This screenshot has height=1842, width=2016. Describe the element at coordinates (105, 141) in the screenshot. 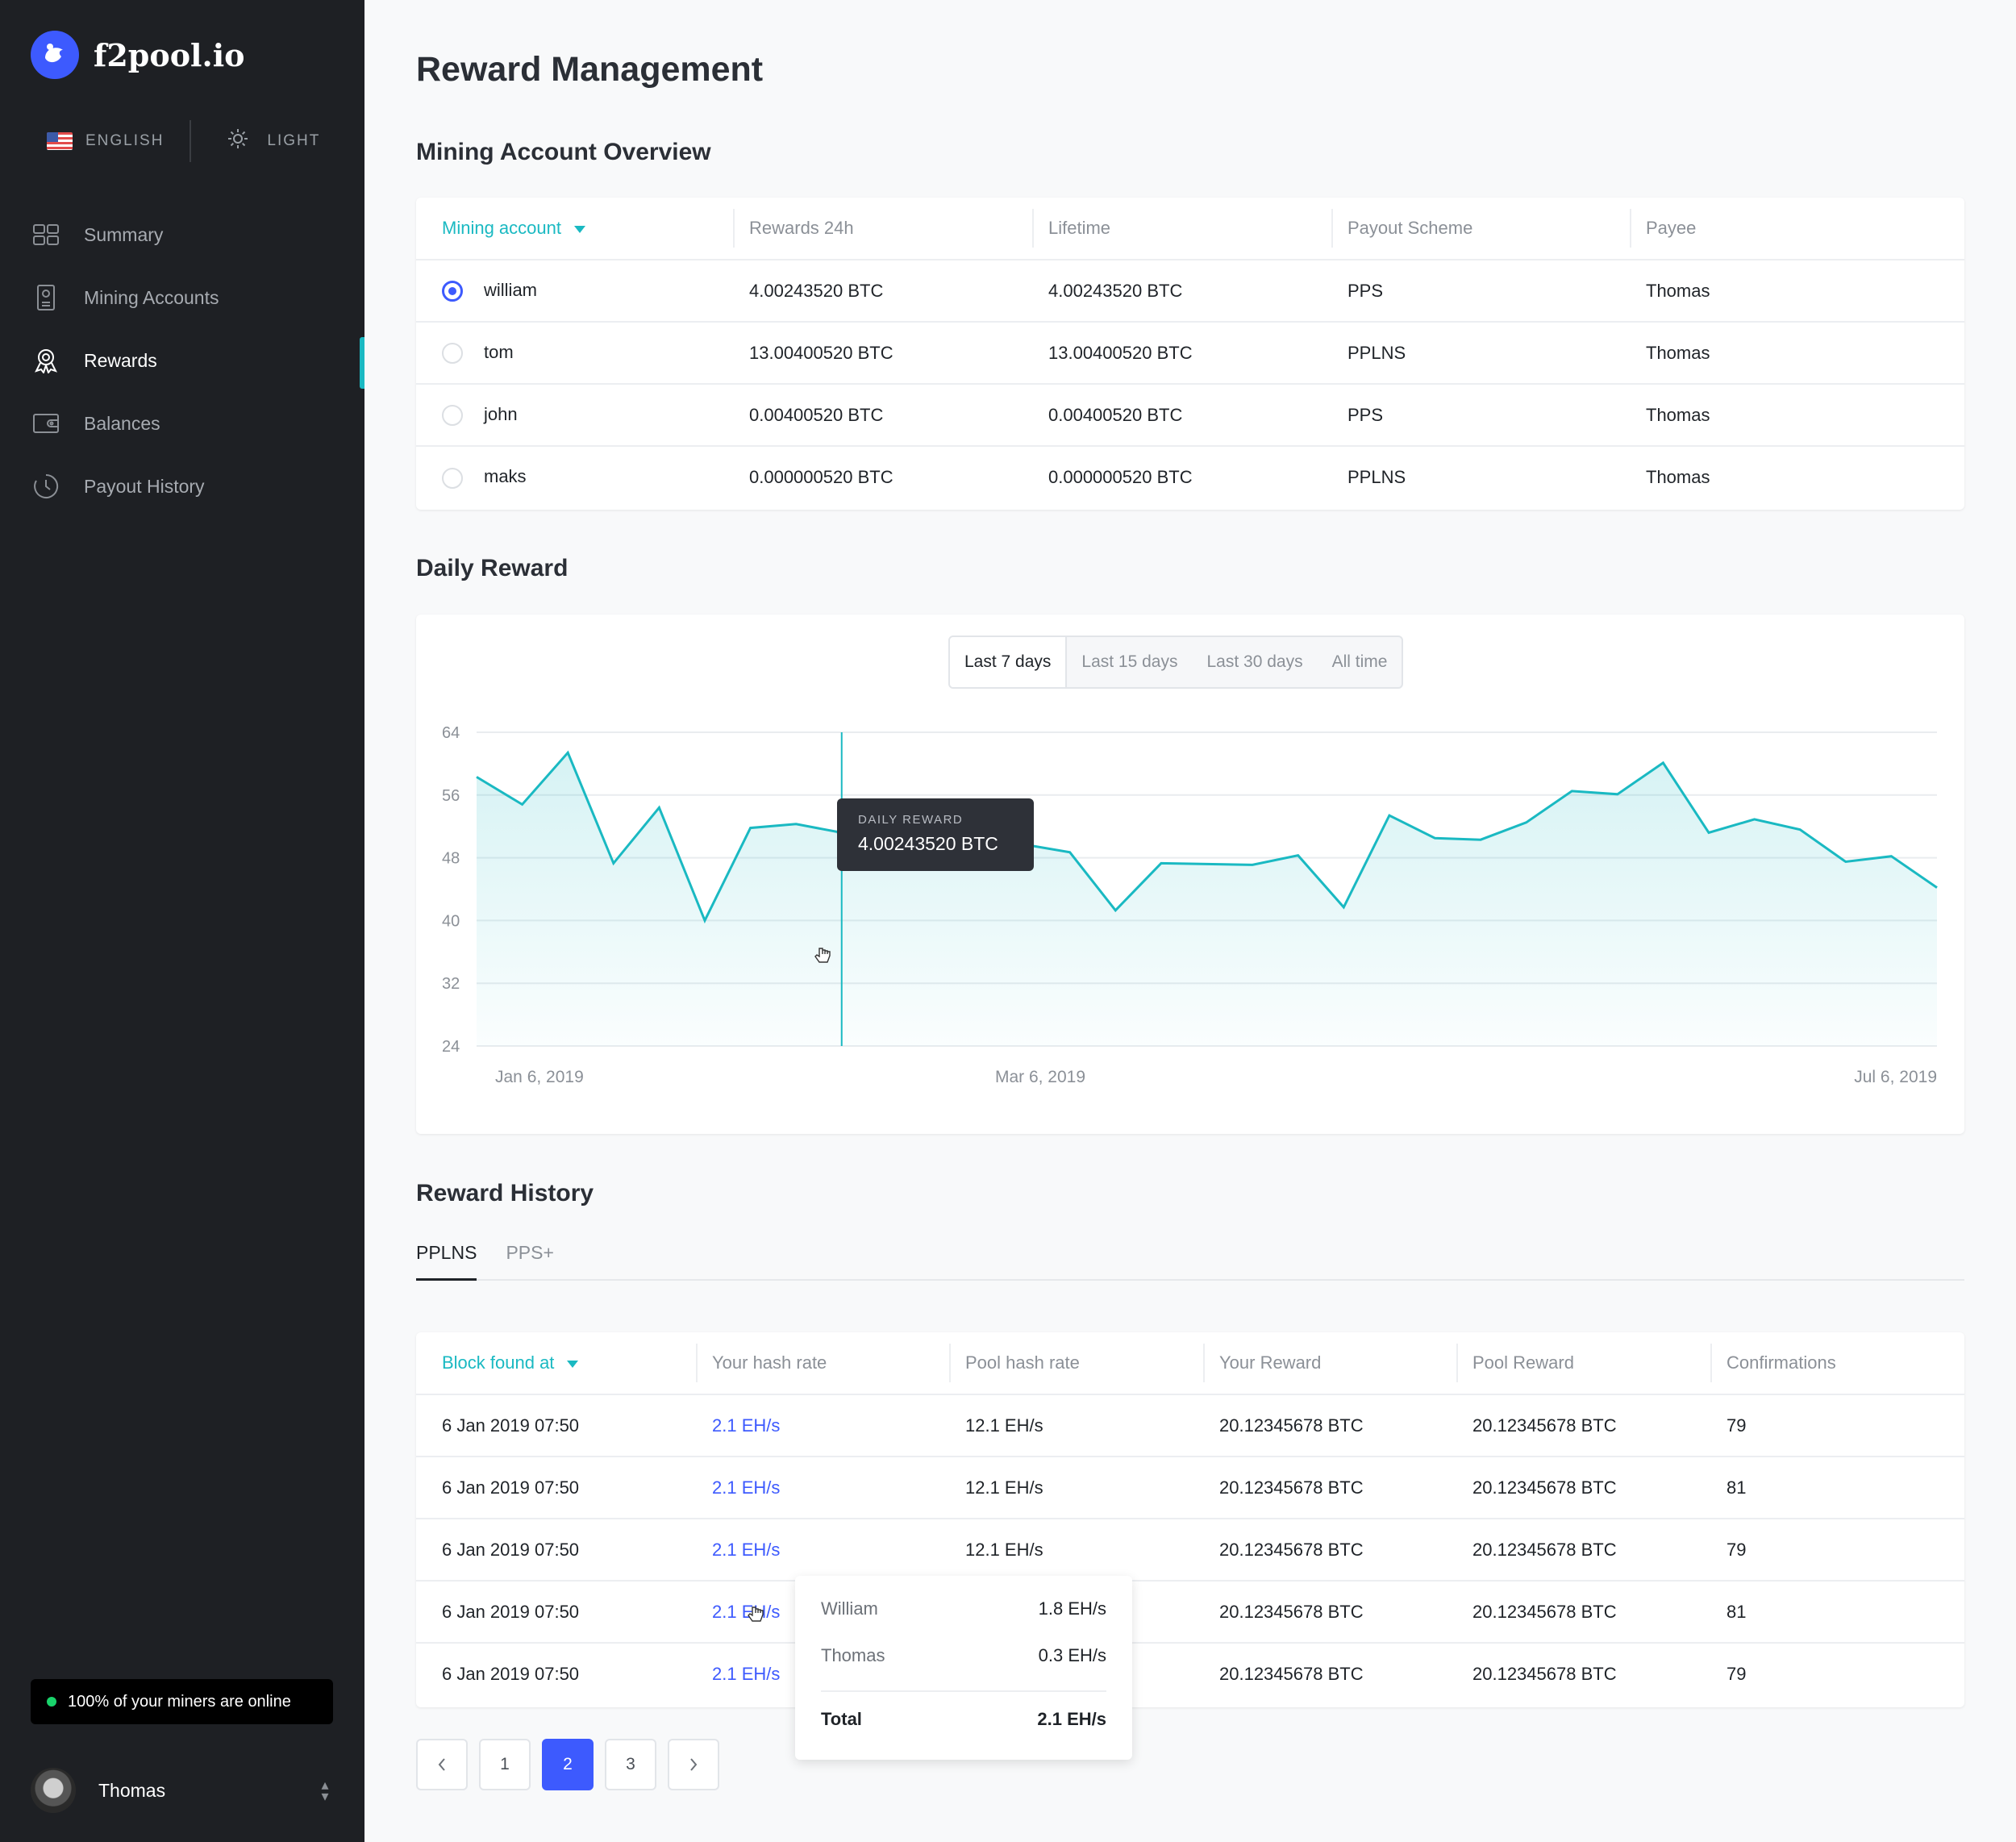

I see `language-switch: ENGLISH` at that location.